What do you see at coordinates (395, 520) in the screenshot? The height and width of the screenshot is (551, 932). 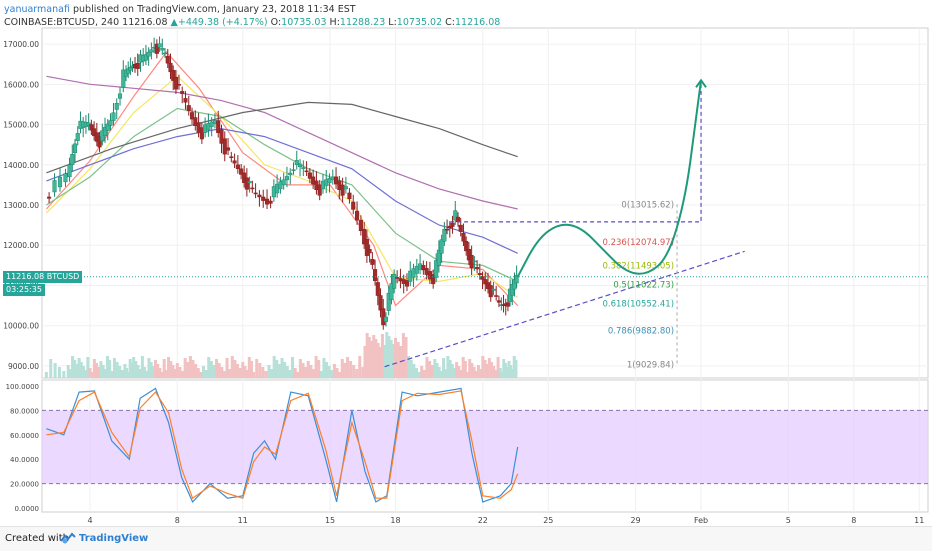 I see `x-tick-label: 18` at bounding box center [395, 520].